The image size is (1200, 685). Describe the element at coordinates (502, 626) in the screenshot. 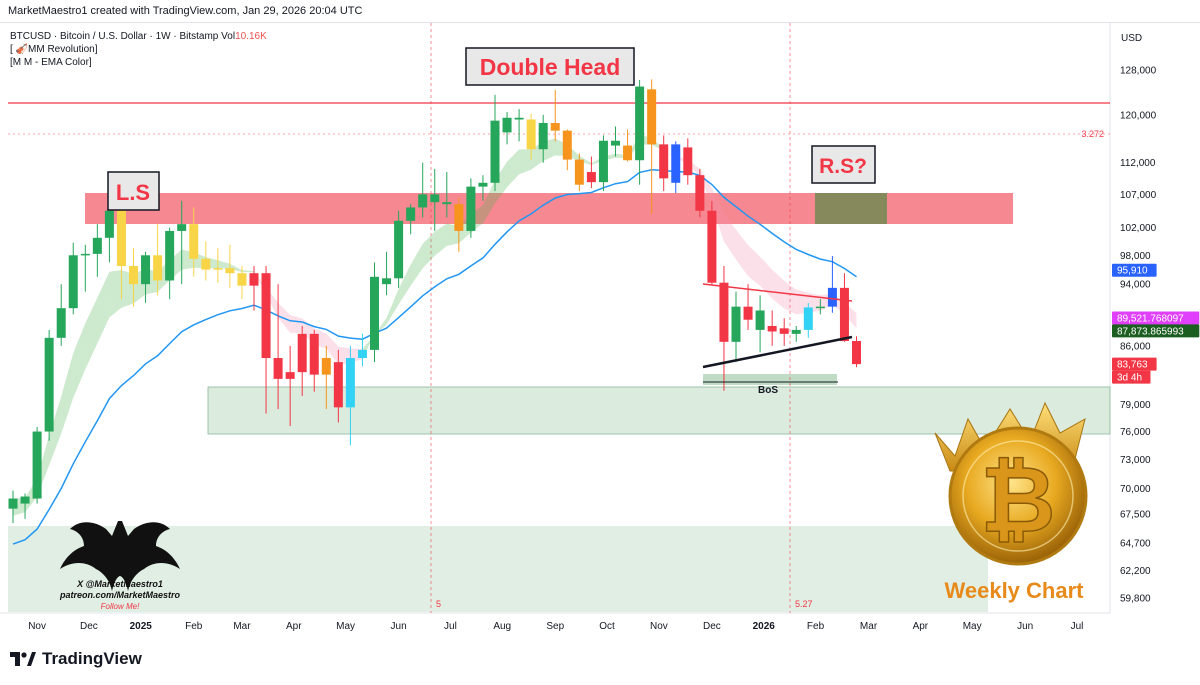

I see `time-tick-label: Aug` at that location.